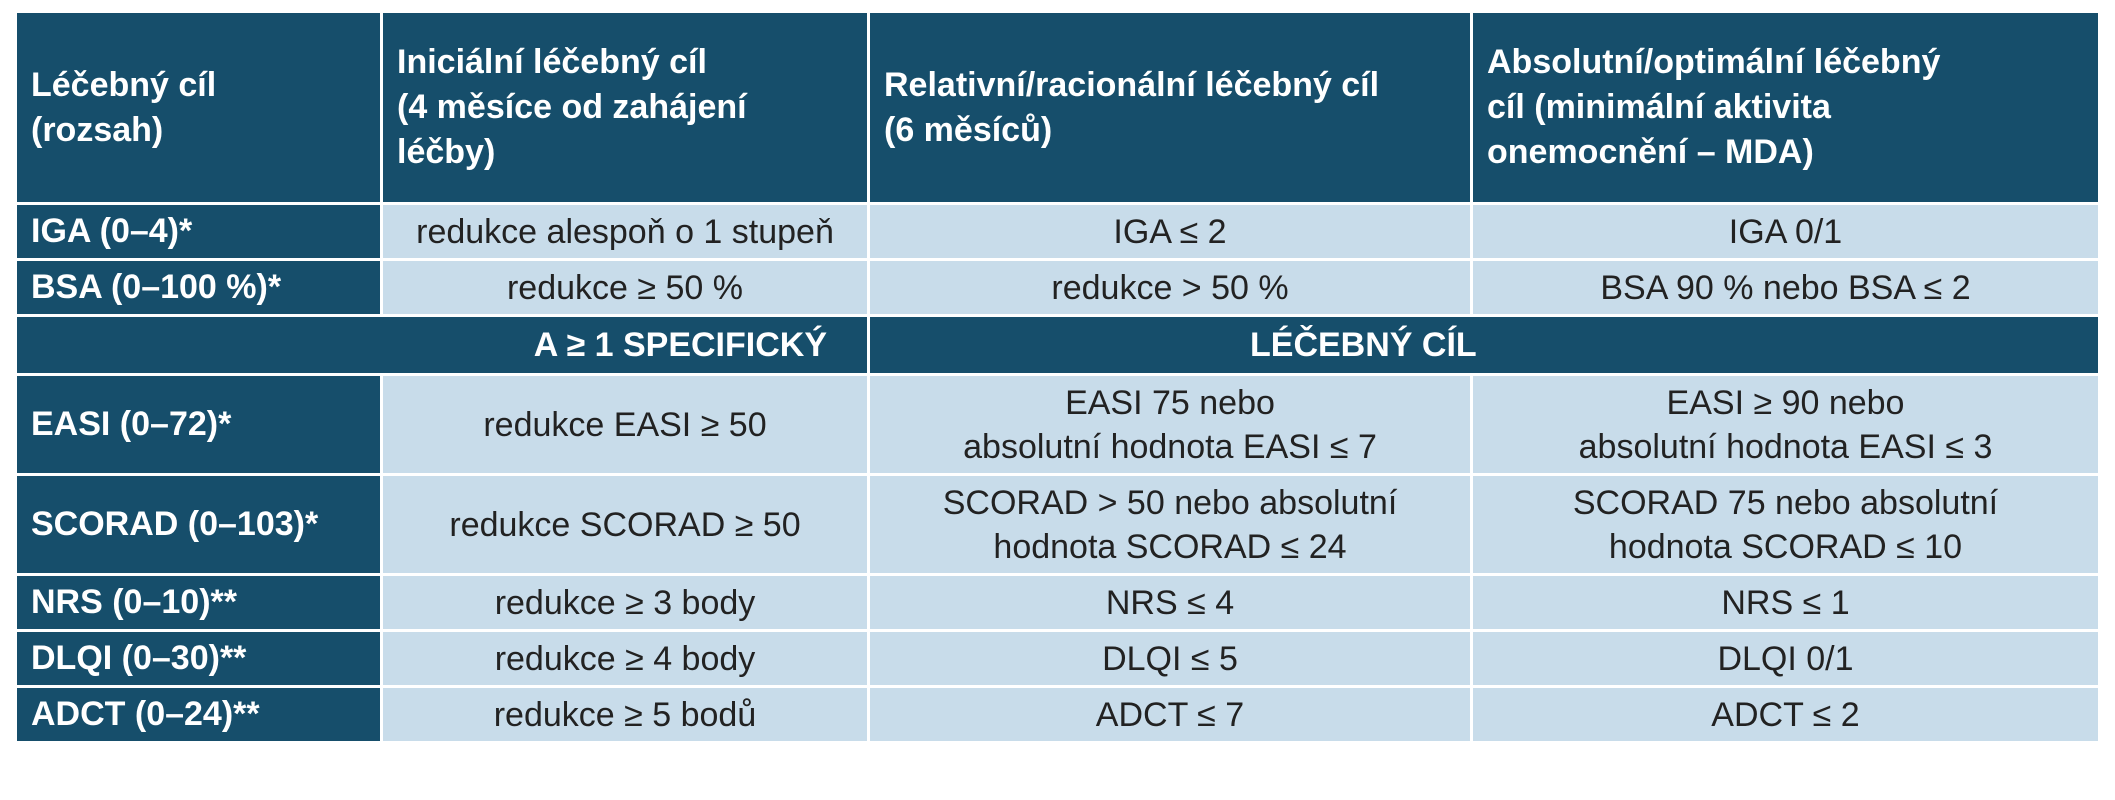 The height and width of the screenshot is (800, 2115). I want to click on cell-line: BSA 90 % nebo BSA ≤ 2, so click(1785, 287).